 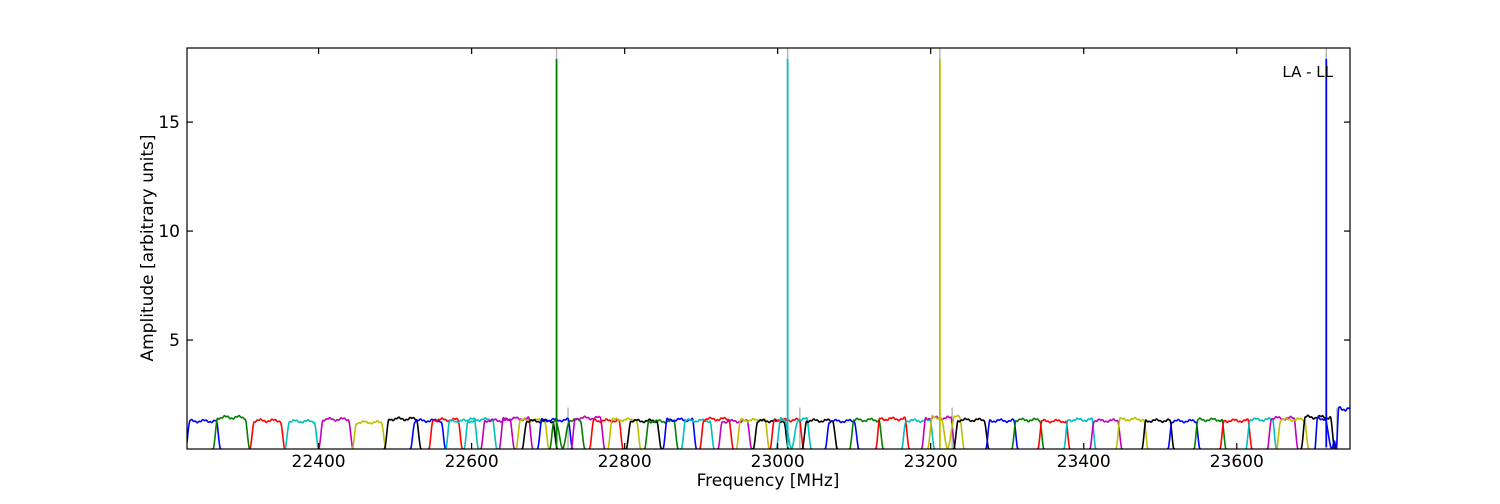 What do you see at coordinates (174, 341) in the screenshot?
I see `y-tick-label: 5` at bounding box center [174, 341].